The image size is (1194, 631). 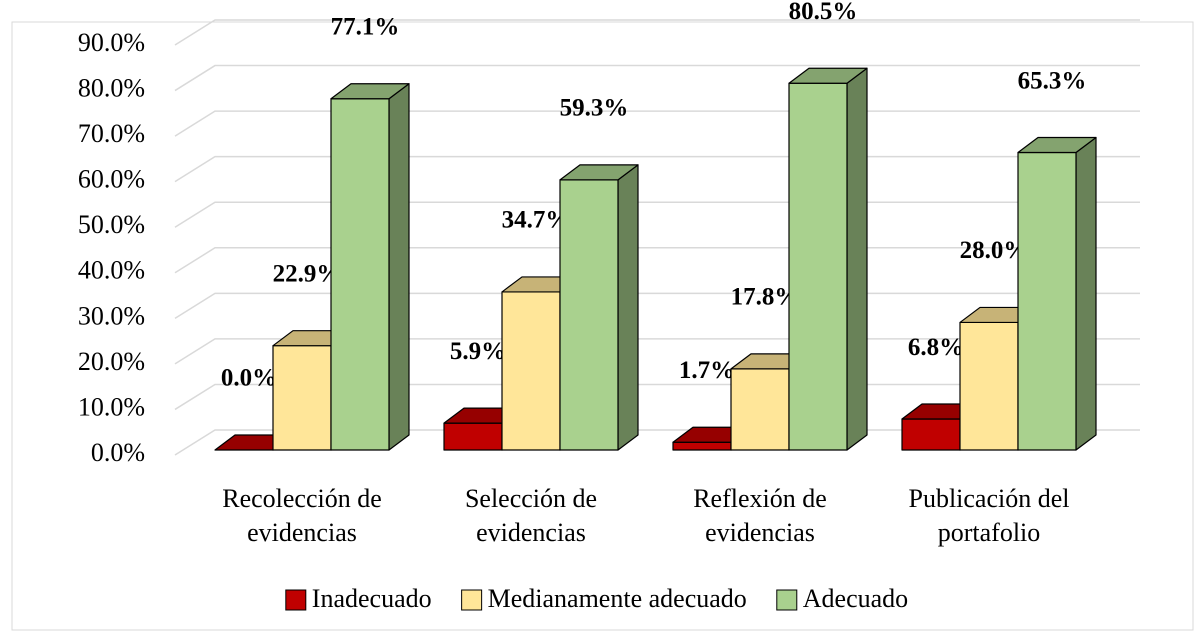 What do you see at coordinates (249, 378) in the screenshot?
I see `data-label: 0.0%` at bounding box center [249, 378].